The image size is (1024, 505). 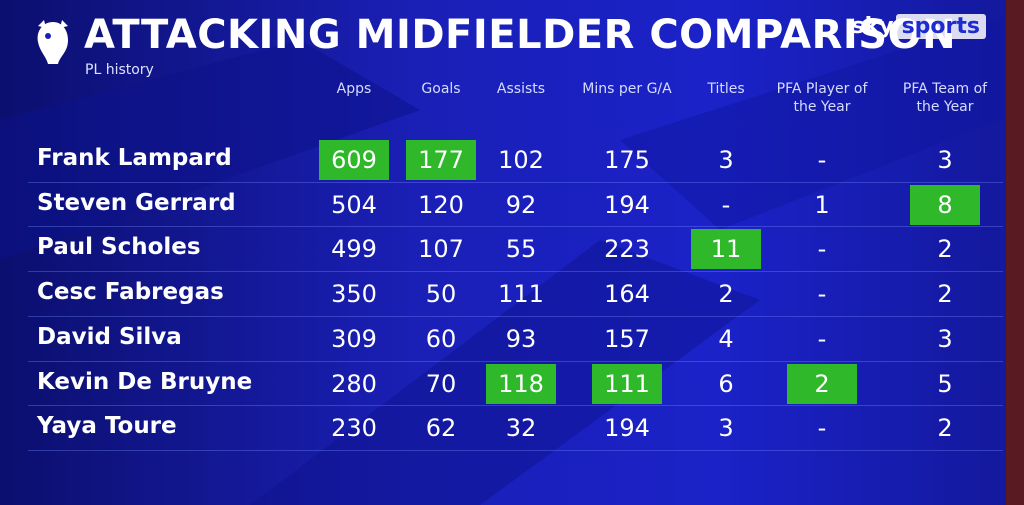 I want to click on cell: 609, so click(x=354, y=160).